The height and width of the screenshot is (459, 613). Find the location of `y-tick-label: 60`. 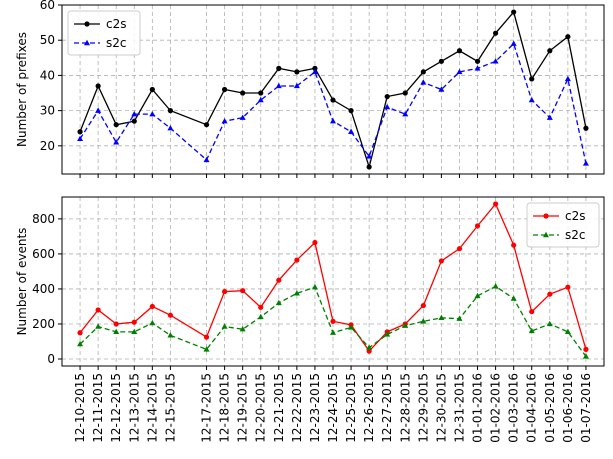

y-tick-label: 60 is located at coordinates (47, 6).